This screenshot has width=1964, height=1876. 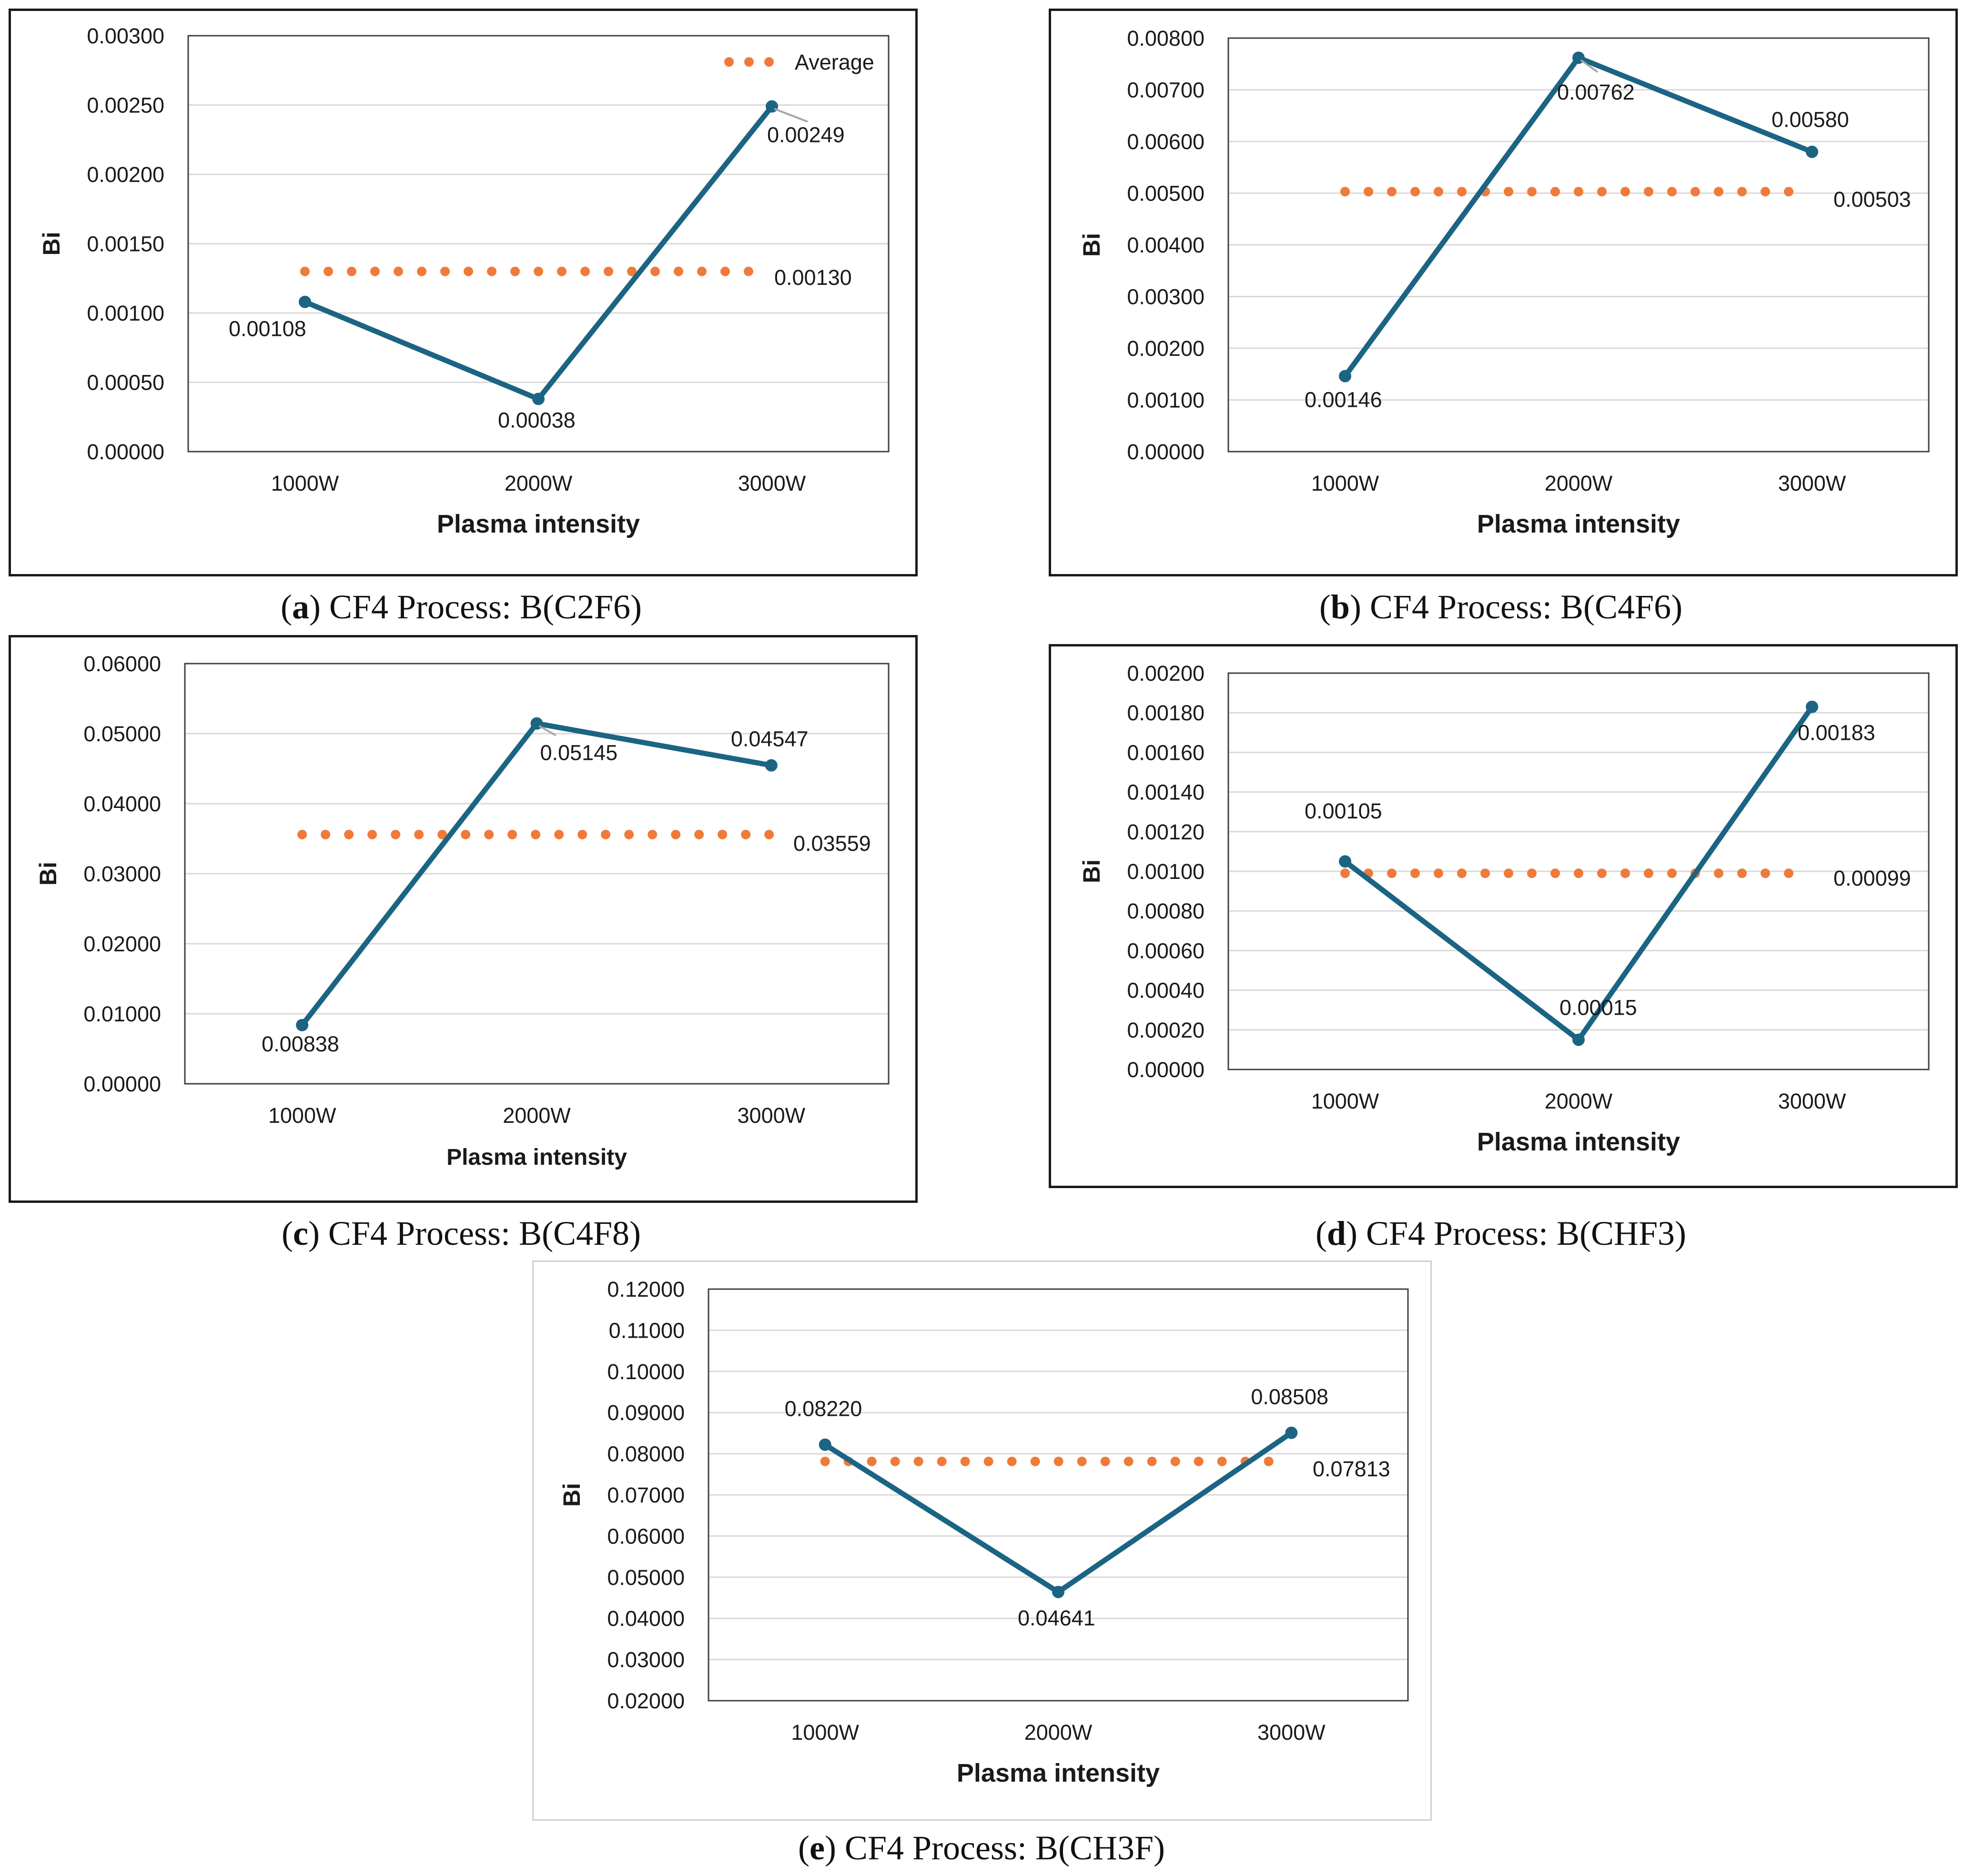 I want to click on caption-text: CF4 Process: B(C4F8), so click(x=480, y=1233).